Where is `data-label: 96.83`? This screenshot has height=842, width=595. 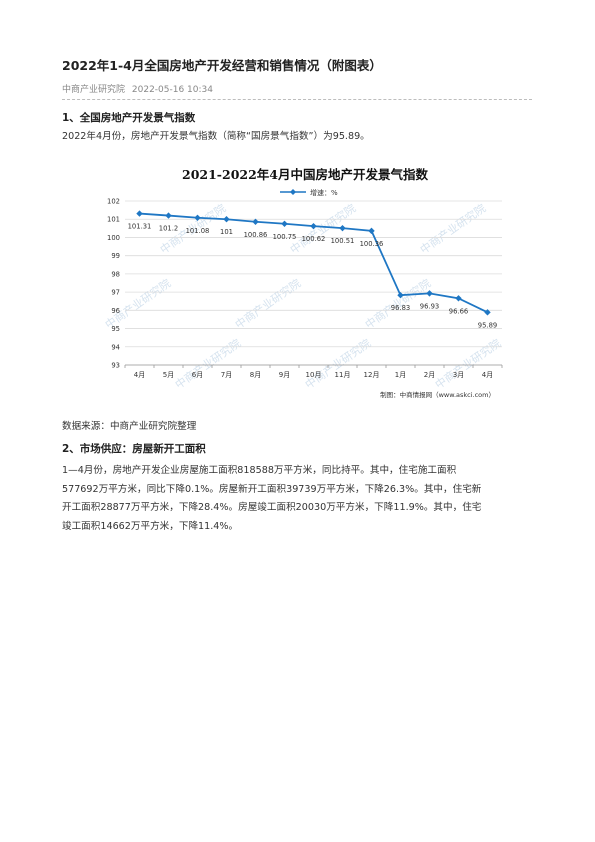 data-label: 96.83 is located at coordinates (400, 308).